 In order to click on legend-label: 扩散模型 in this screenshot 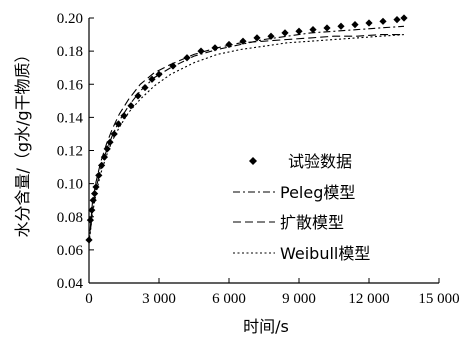, I will do `click(312, 222)`.